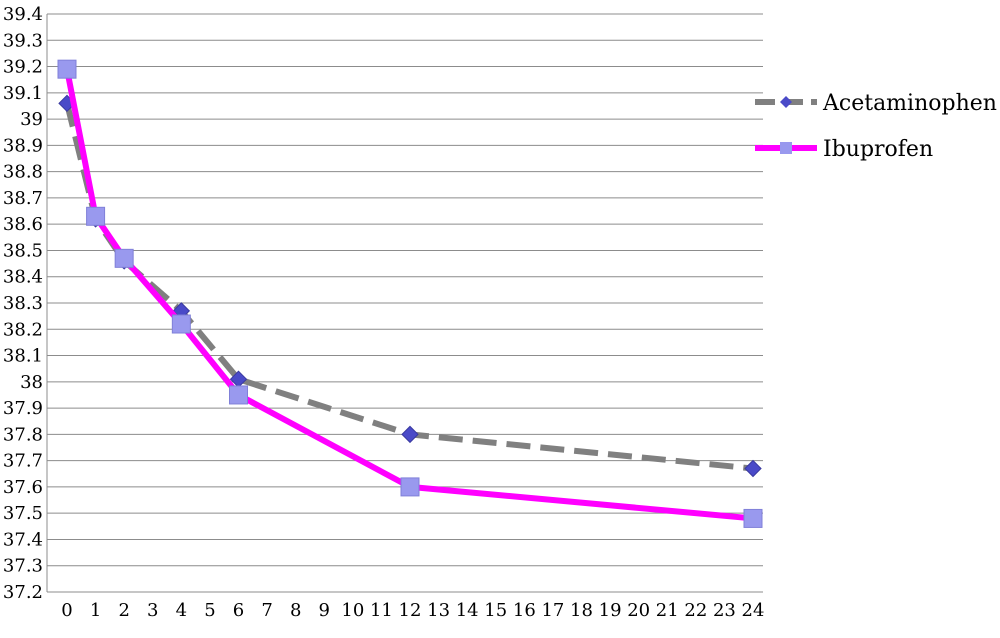 This screenshot has width=1000, height=638. Describe the element at coordinates (23, 487) in the screenshot. I see `y-tick-label-4: 37.6` at that location.